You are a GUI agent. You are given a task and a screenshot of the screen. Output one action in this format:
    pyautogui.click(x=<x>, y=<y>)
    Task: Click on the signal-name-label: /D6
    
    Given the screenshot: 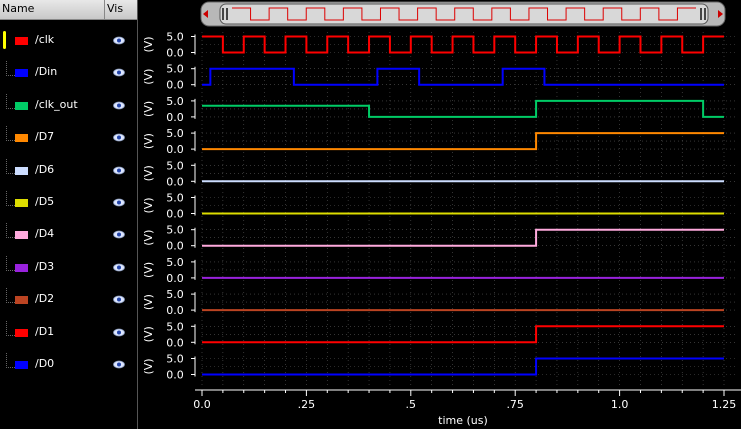 What is the action you would take?
    pyautogui.click(x=45, y=169)
    